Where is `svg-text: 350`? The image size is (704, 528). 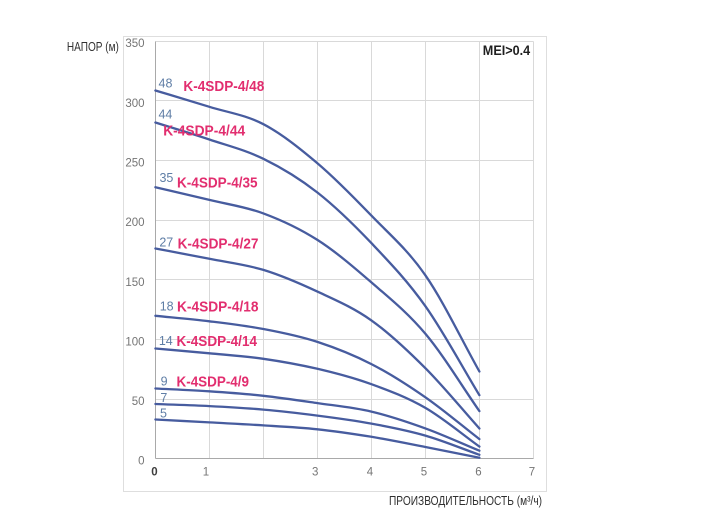
svg-text: 350 is located at coordinates (134, 44).